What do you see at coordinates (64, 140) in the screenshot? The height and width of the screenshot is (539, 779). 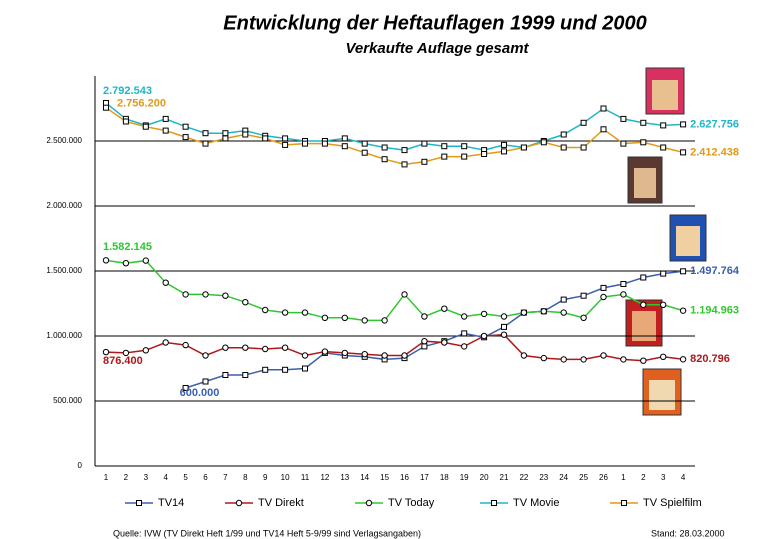 I see `y-tick-label: 2.500.000` at bounding box center [64, 140].